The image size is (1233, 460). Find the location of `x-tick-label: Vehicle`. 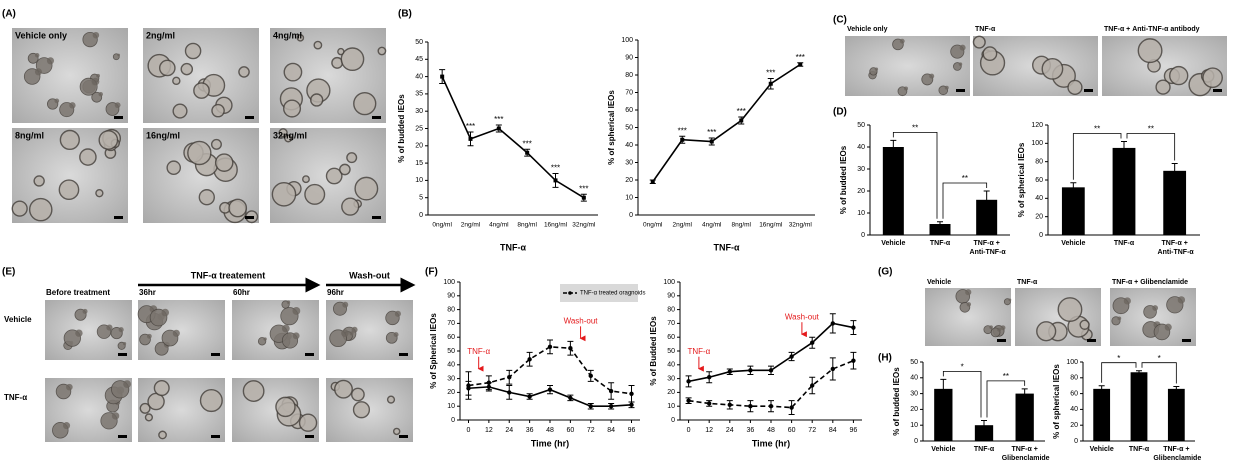

x-tick-label: Vehicle is located at coordinates (943, 449).